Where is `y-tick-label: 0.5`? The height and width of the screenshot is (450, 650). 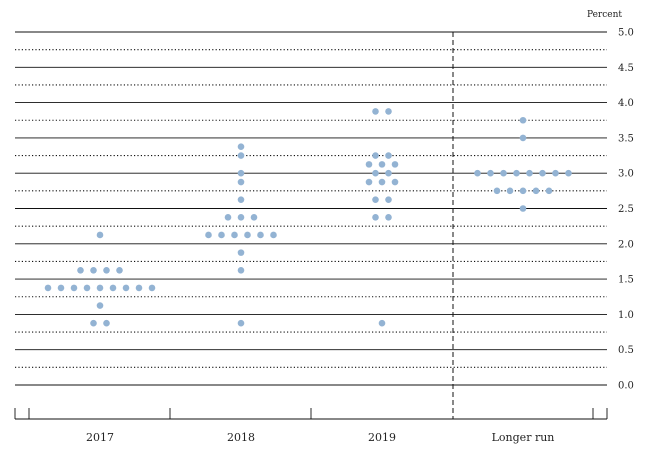
y-tick-label: 0.5 is located at coordinates (626, 350).